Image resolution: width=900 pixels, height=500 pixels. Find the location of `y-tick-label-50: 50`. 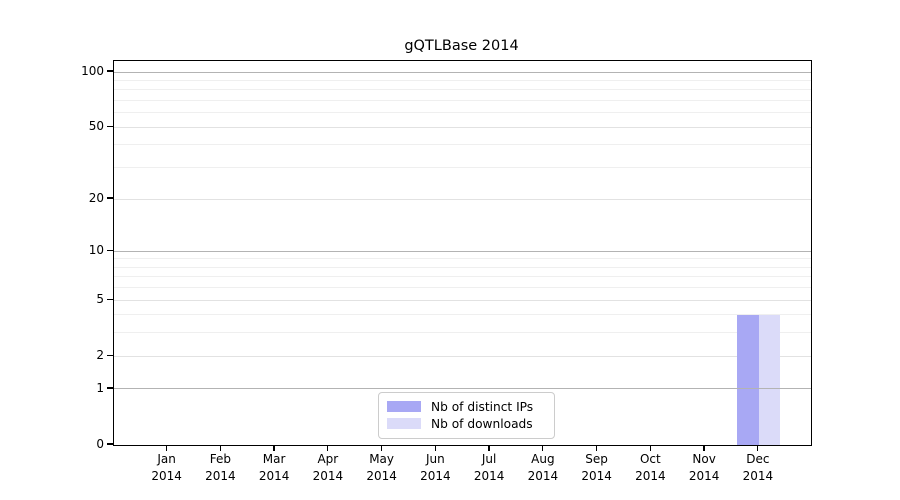

y-tick-label-50: 50 is located at coordinates (96, 126).